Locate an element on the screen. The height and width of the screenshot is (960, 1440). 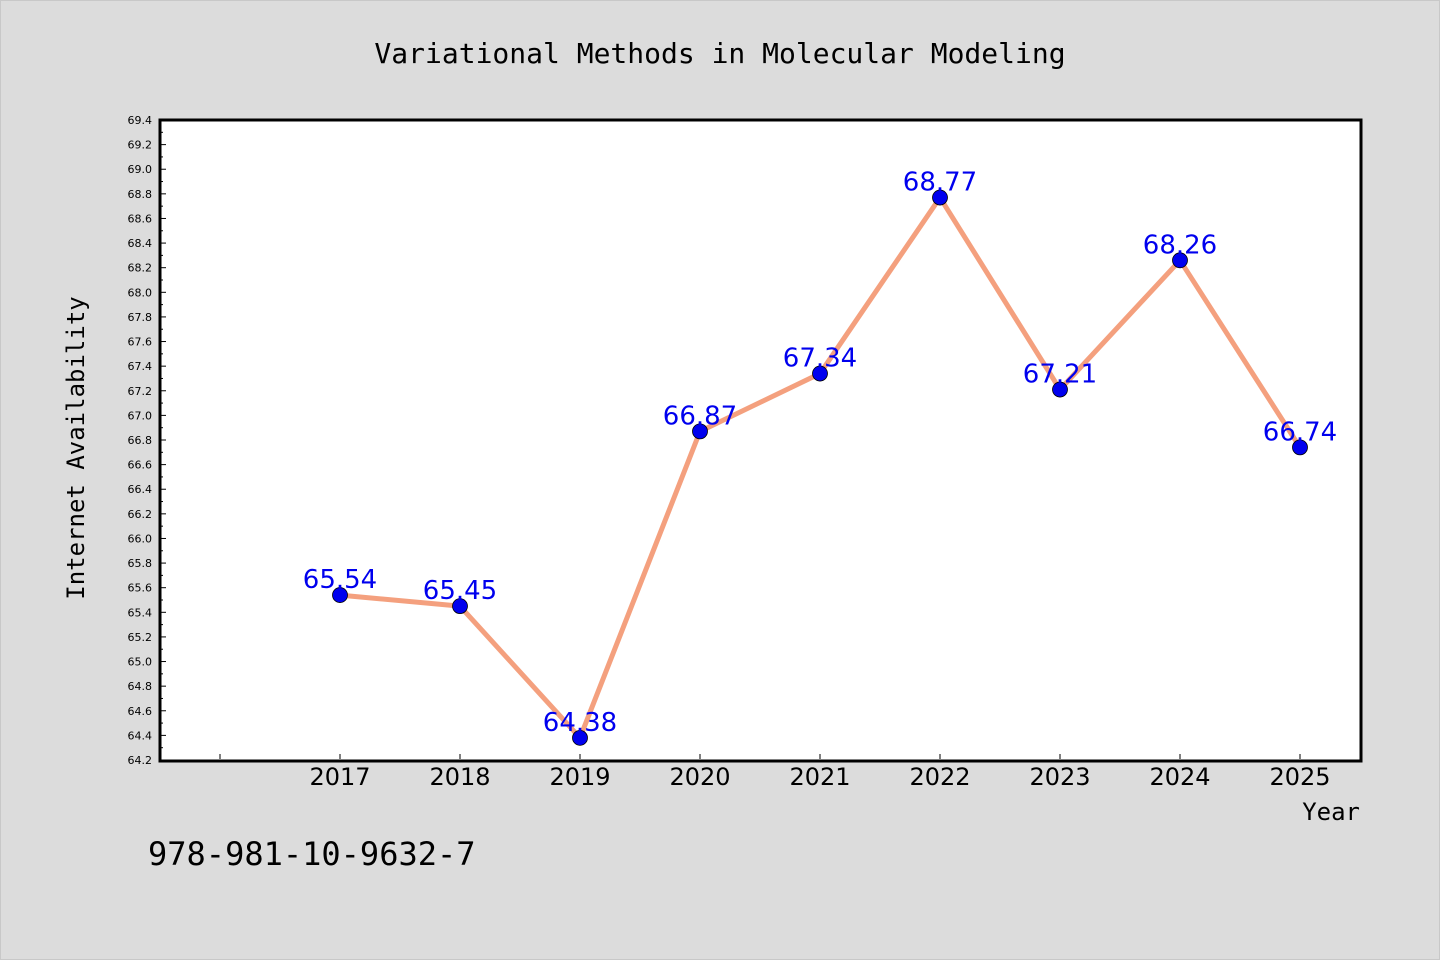
y-tick-label: 65.6 is located at coordinates (140, 588).